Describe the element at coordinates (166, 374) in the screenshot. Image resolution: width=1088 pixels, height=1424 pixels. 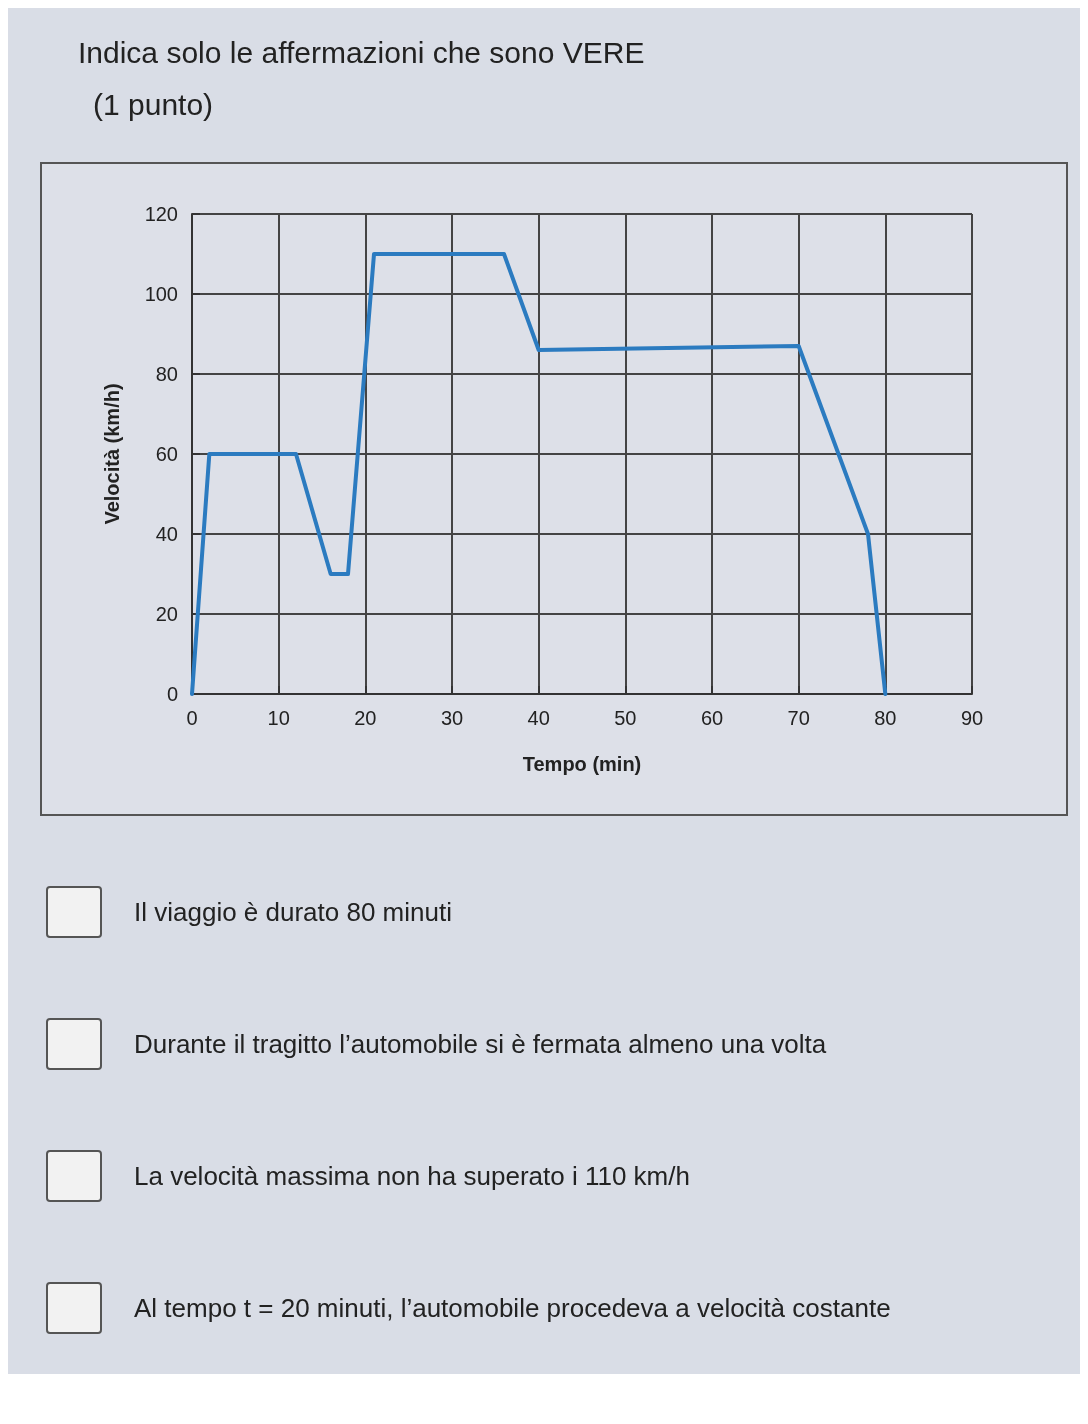
I see `y-tick-label: 80` at that location.